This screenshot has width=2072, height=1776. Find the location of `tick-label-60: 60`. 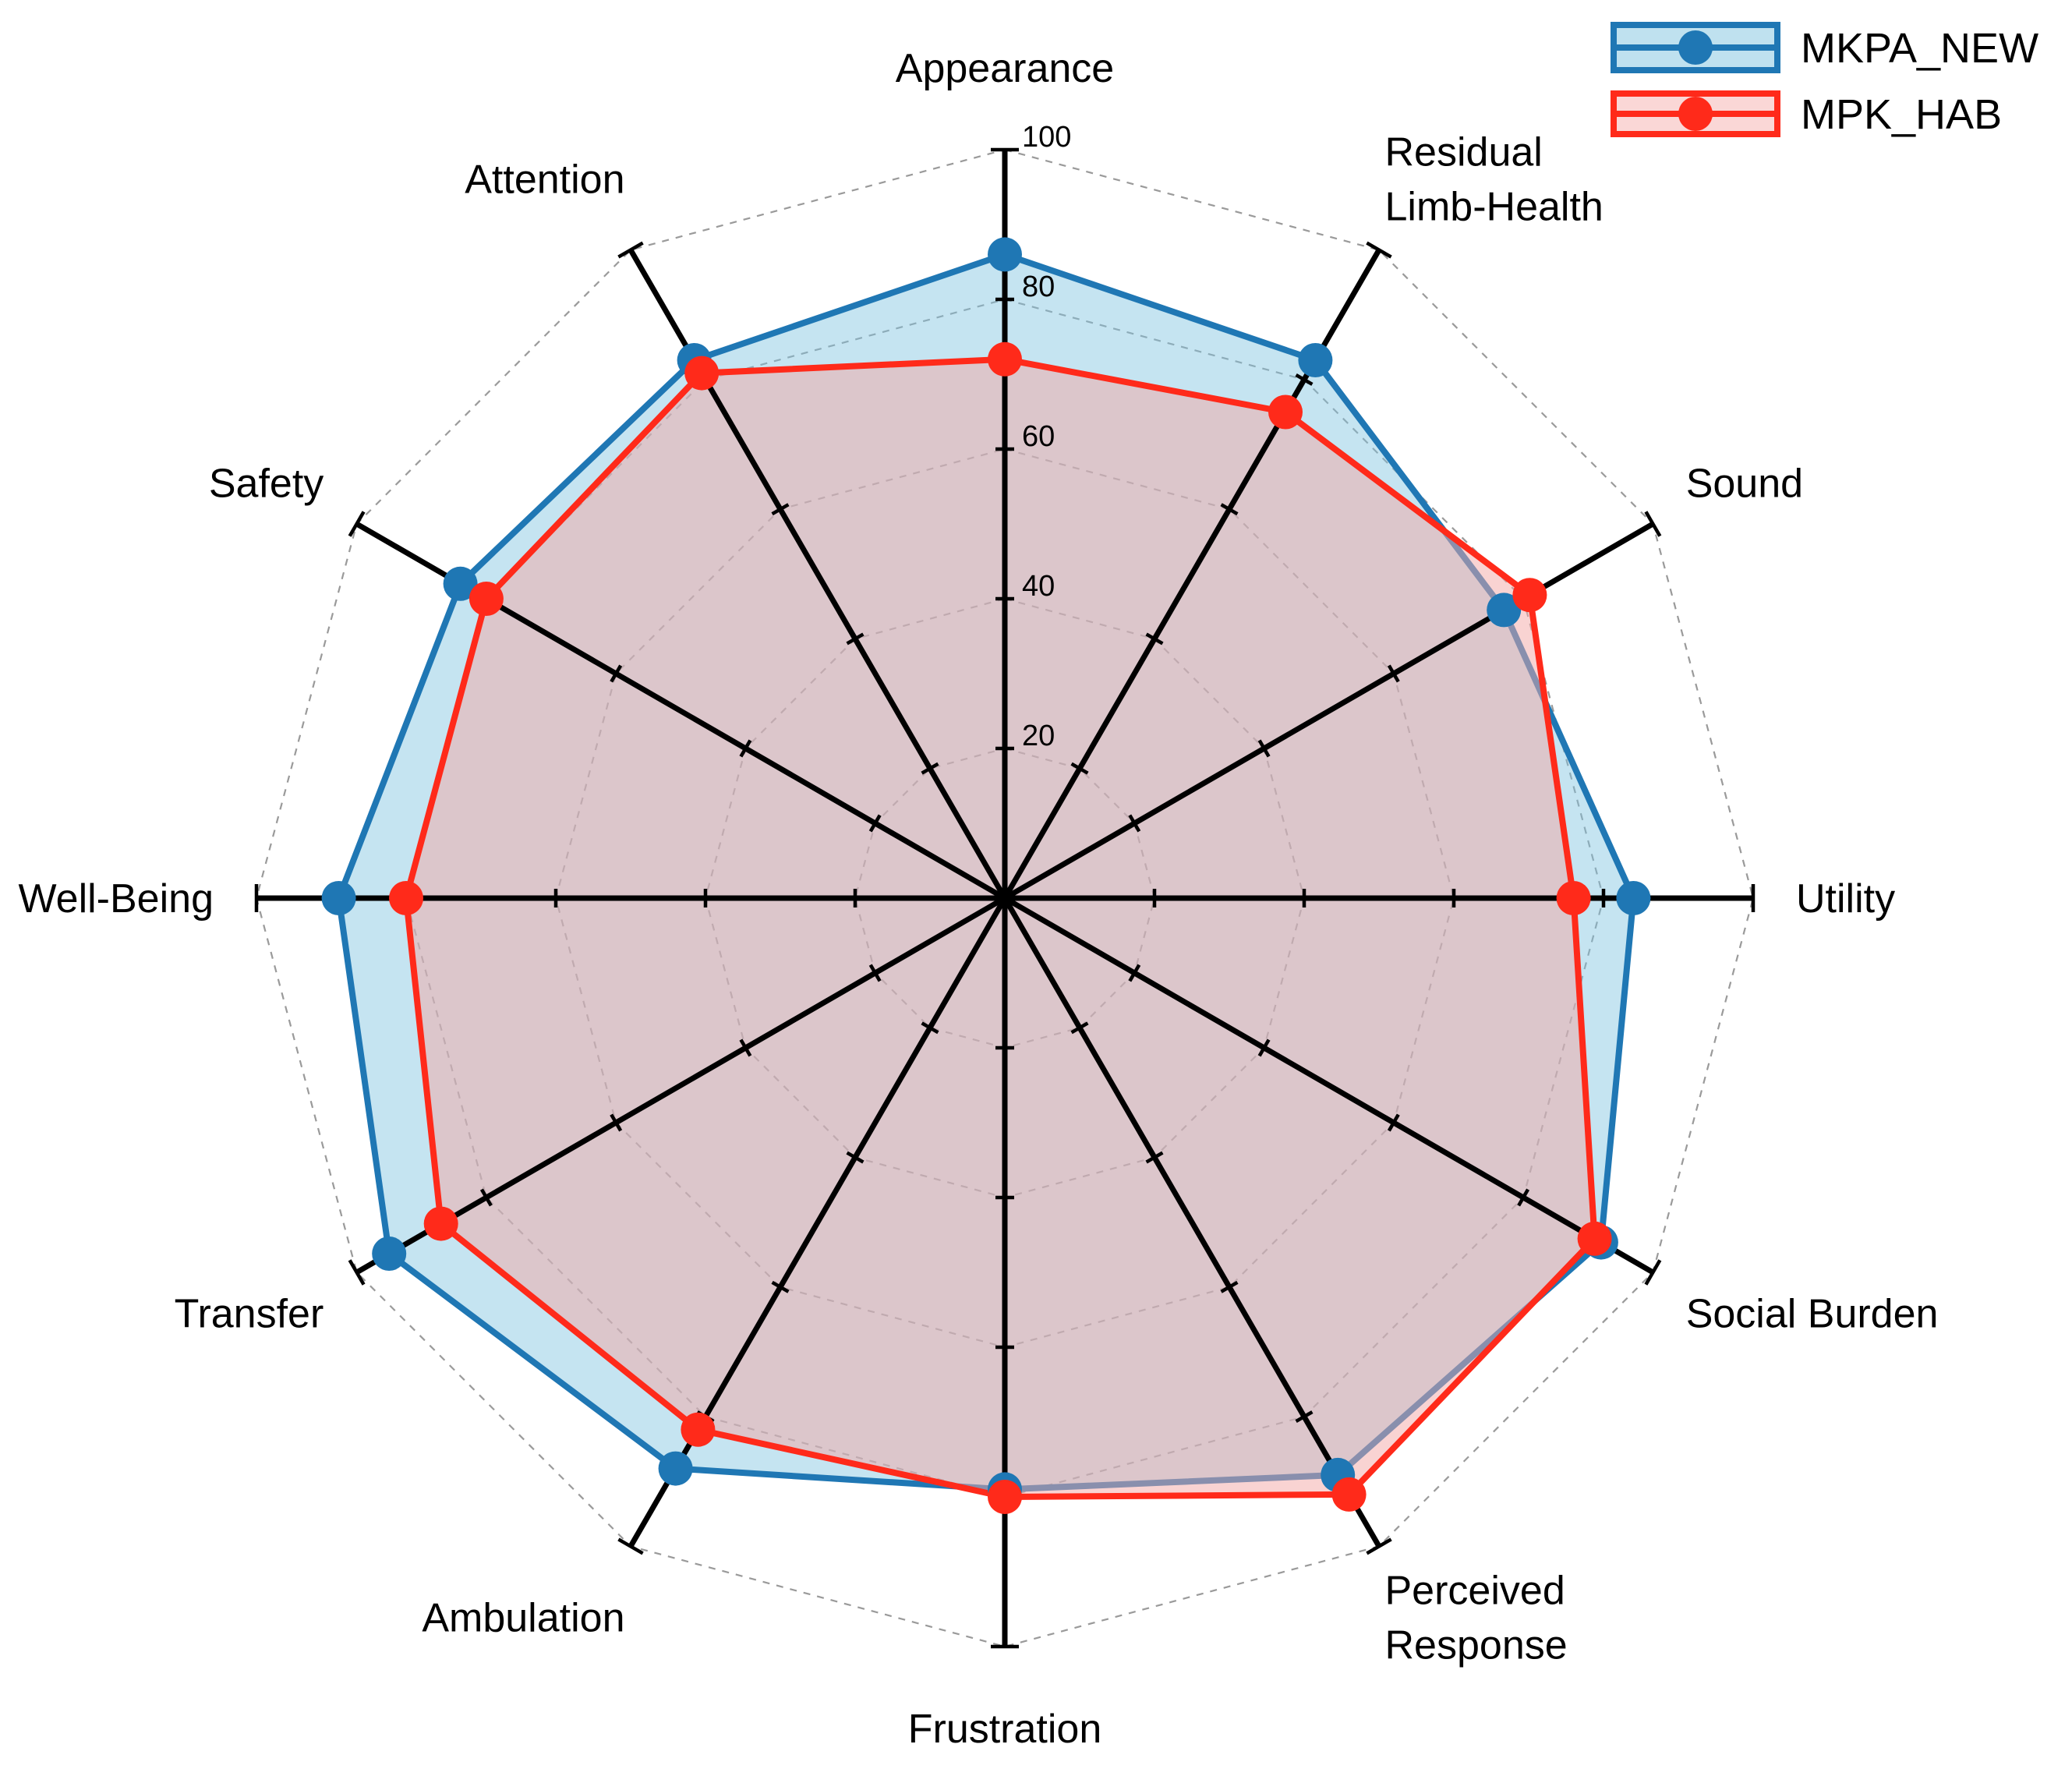

tick-label-60: 60 is located at coordinates (1038, 436).